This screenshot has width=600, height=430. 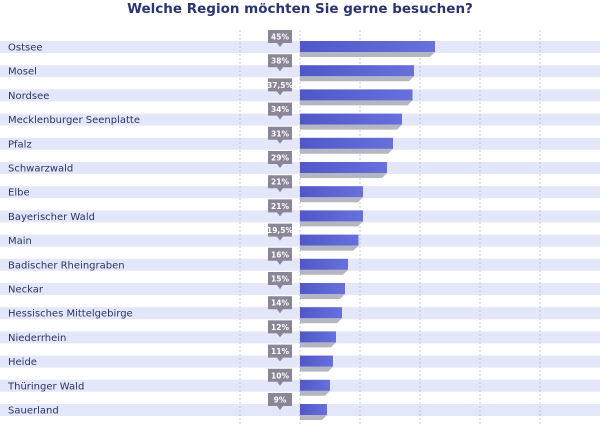 I want to click on category-label: Niederrhein, so click(x=37, y=338).